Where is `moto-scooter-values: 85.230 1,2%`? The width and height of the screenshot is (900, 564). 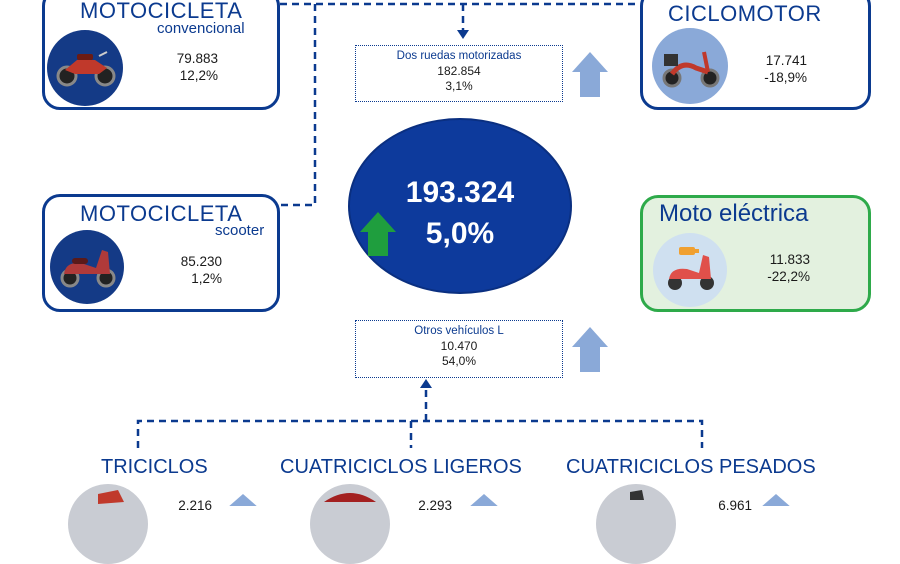
moto-scooter-values: 85.230 1,2% is located at coordinates (191, 270).